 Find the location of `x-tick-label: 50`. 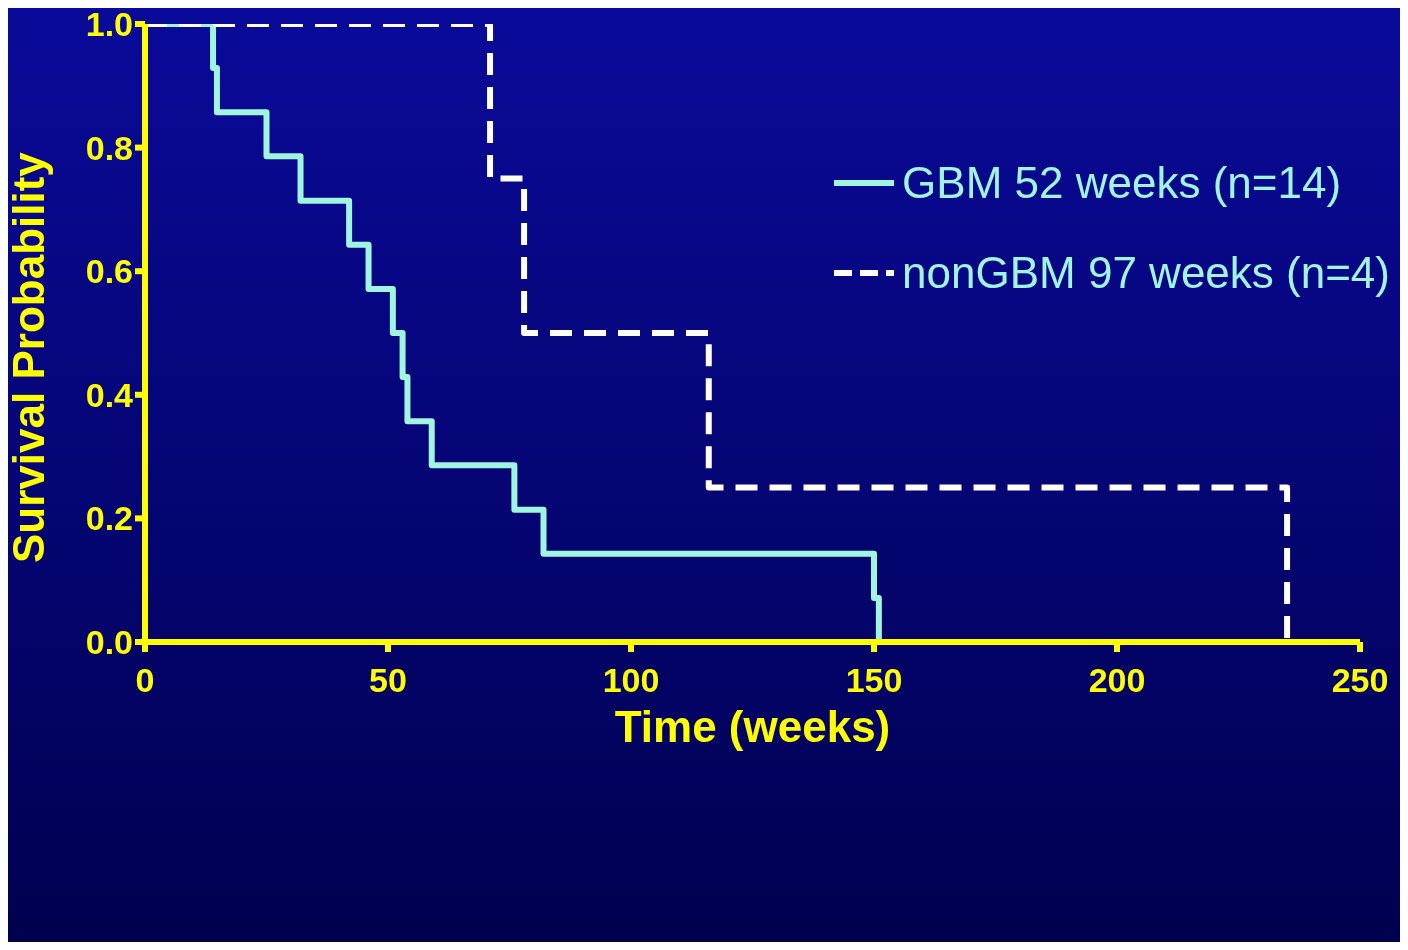

x-tick-label: 50 is located at coordinates (388, 680).